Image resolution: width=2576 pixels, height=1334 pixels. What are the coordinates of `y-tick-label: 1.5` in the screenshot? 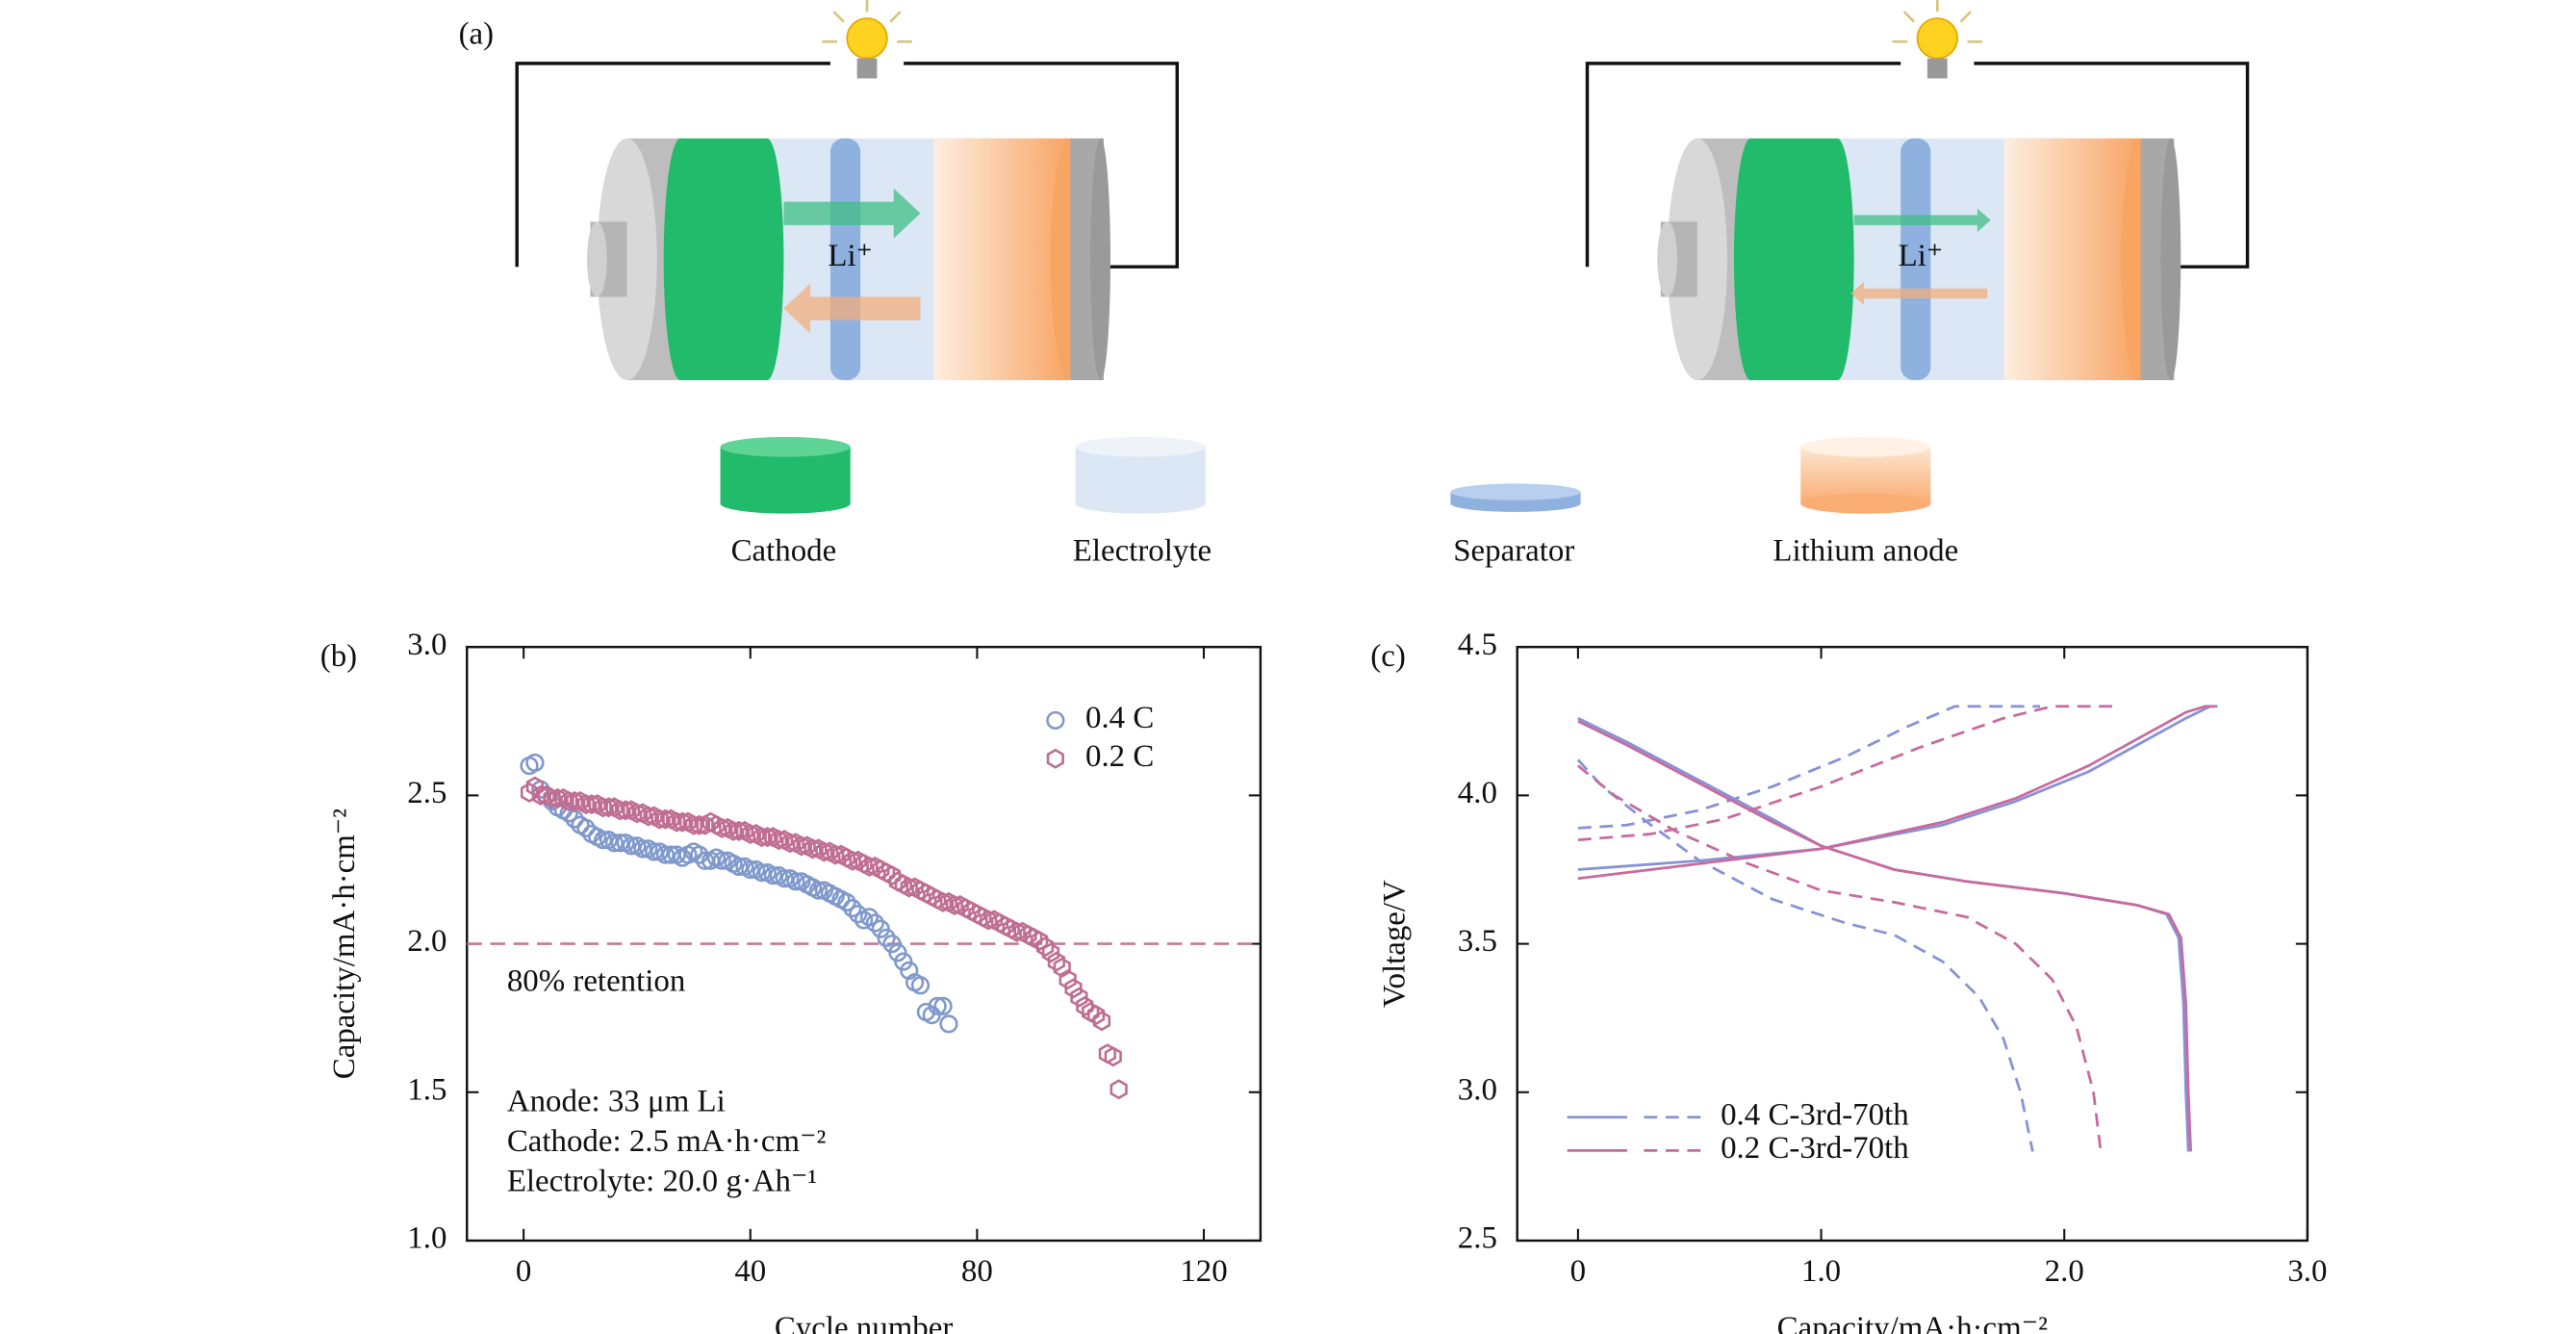 It's located at (426, 1089).